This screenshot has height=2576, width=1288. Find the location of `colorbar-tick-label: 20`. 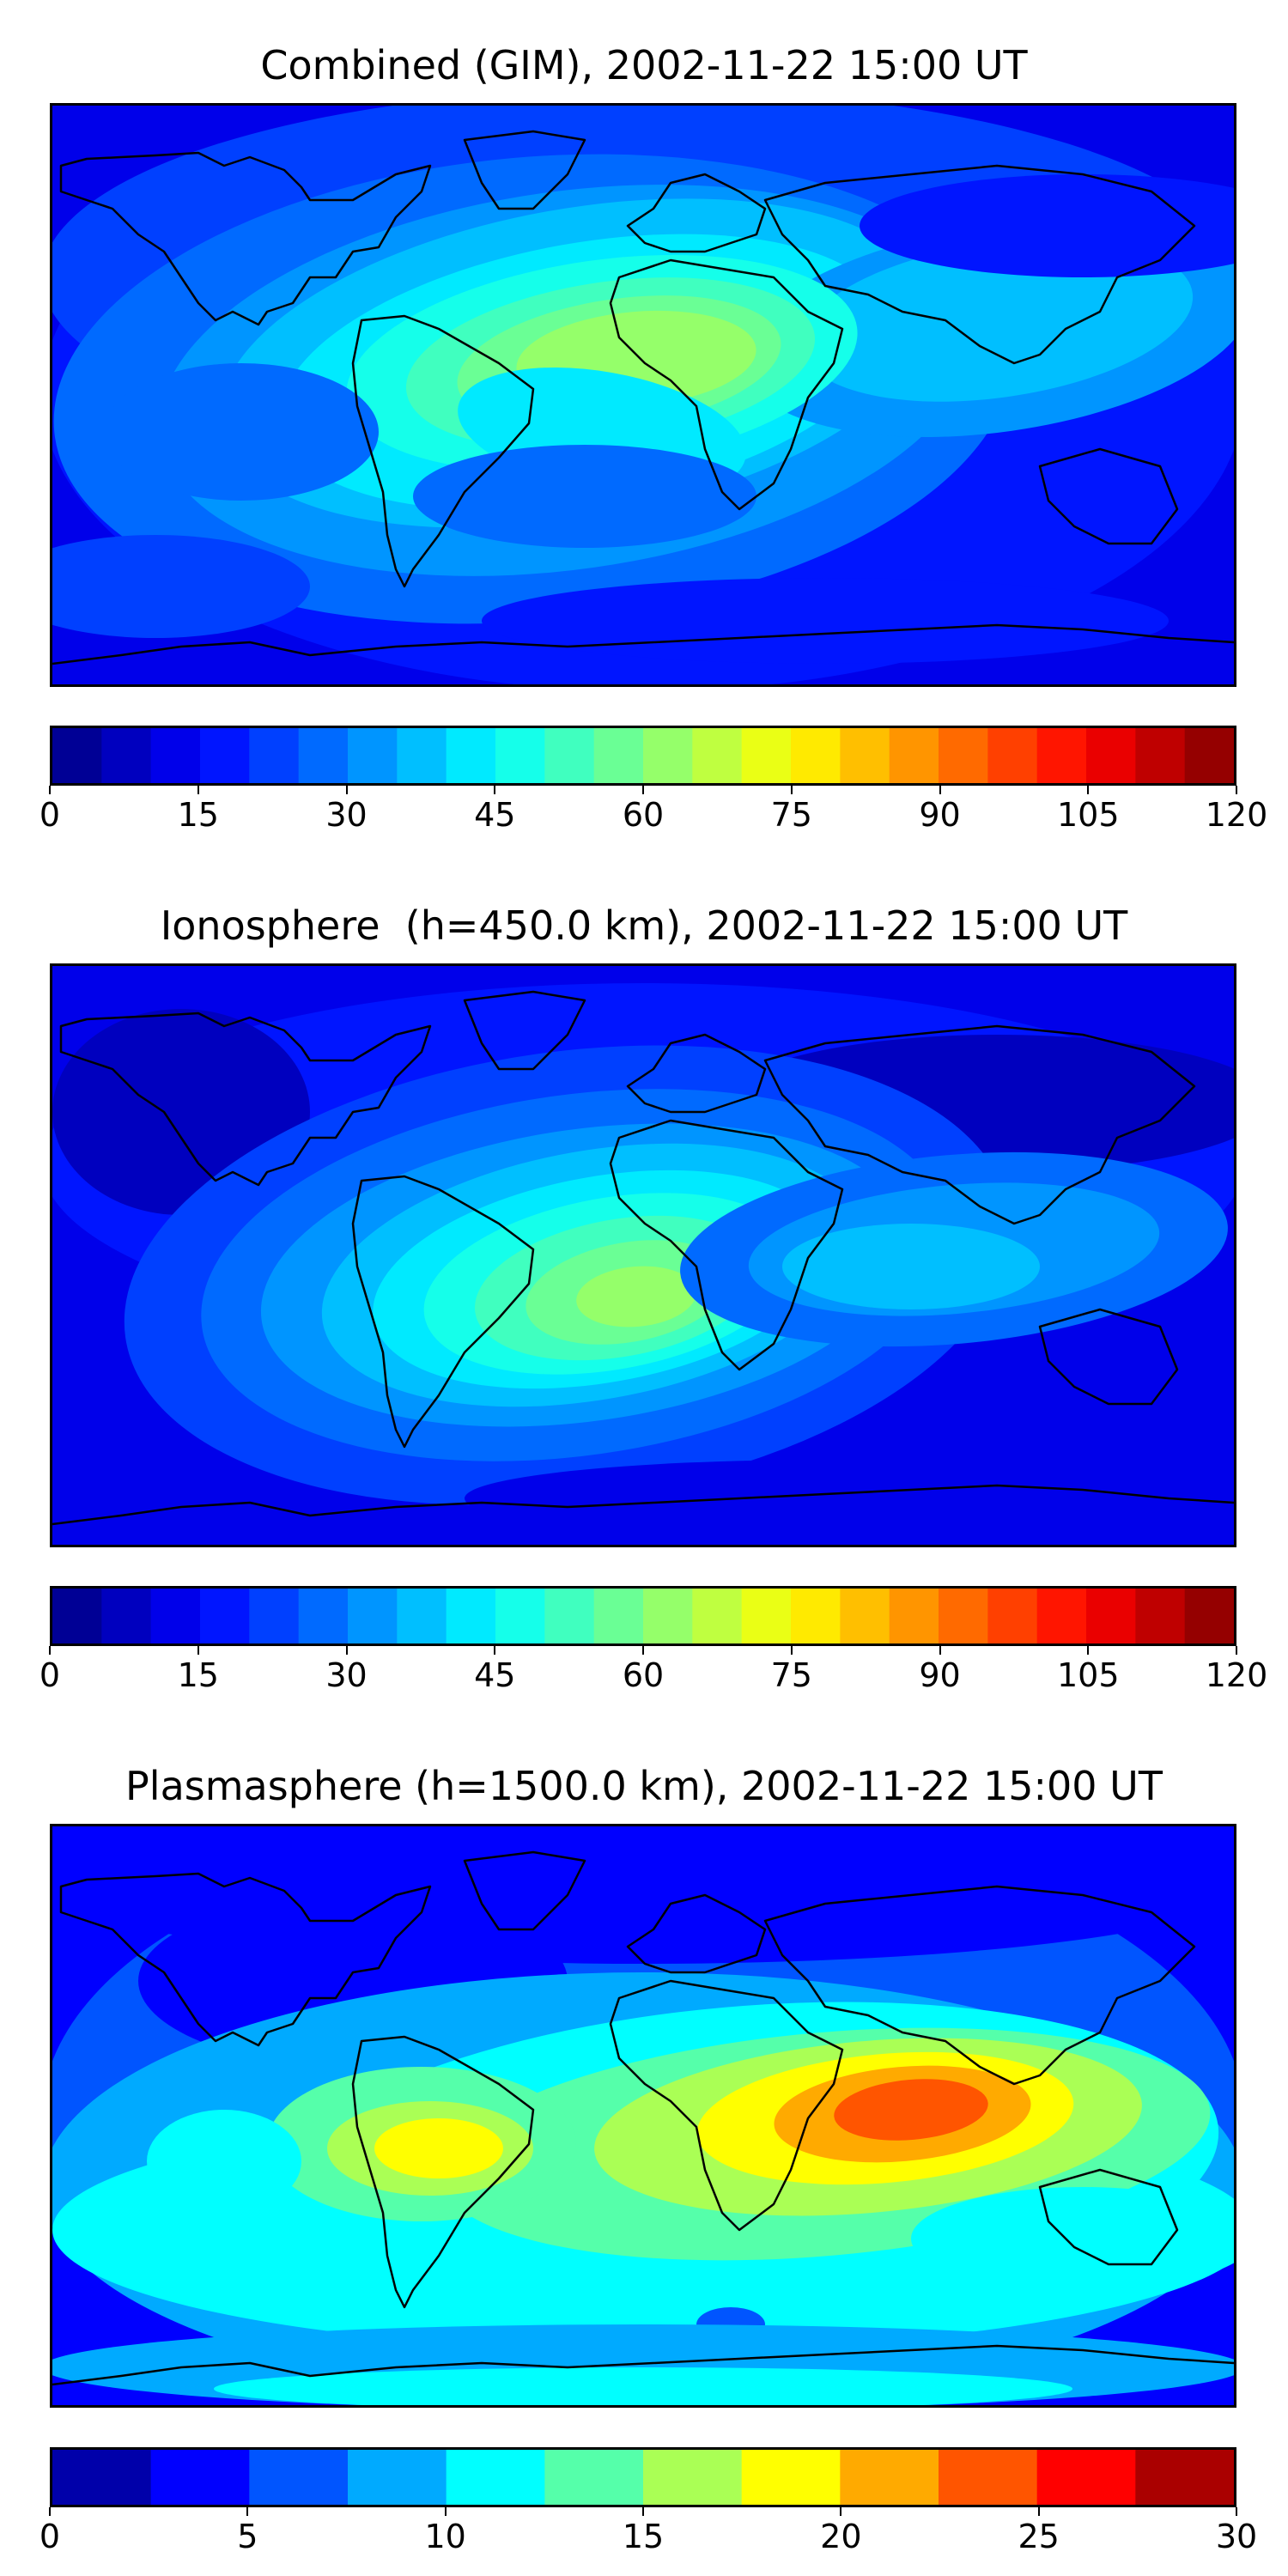

colorbar-tick-label: 20 is located at coordinates (841, 2536).